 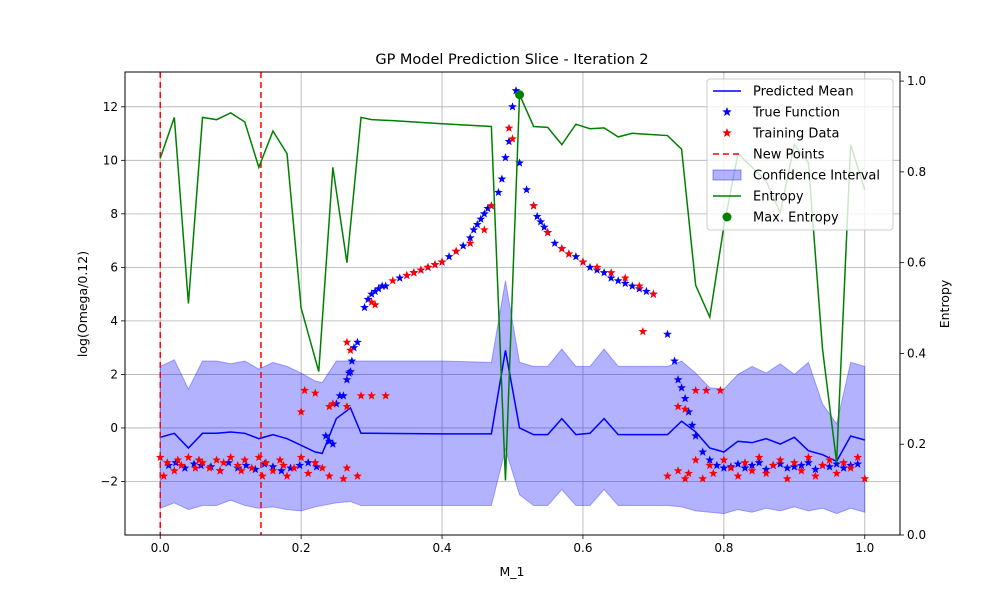 I want to click on y2-tick-label: 0.2, so click(x=916, y=444).